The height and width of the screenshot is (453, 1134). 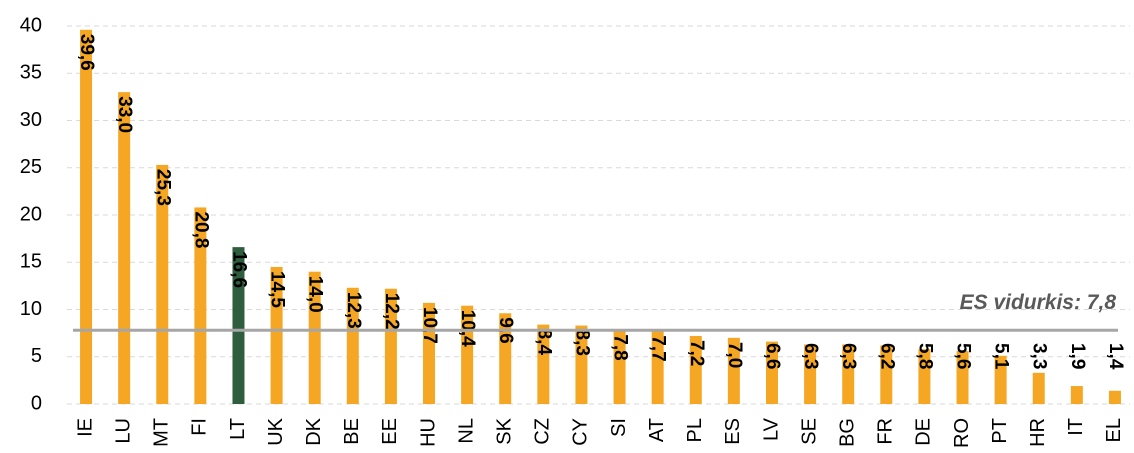 What do you see at coordinates (619, 427) in the screenshot?
I see `x-tick-label: SI` at bounding box center [619, 427].